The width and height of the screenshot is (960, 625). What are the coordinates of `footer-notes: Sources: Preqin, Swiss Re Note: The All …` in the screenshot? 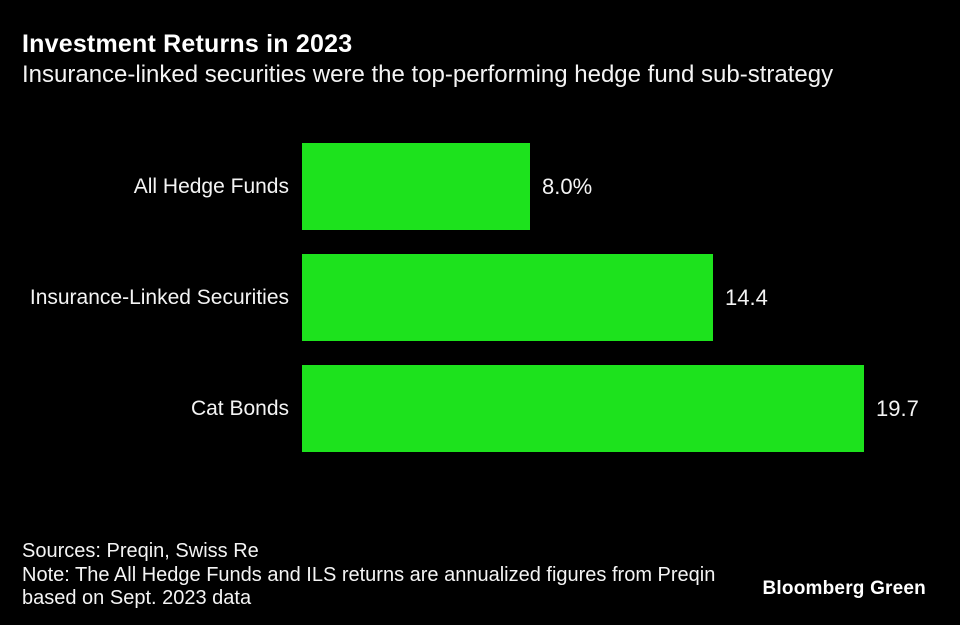 It's located at (368, 575).